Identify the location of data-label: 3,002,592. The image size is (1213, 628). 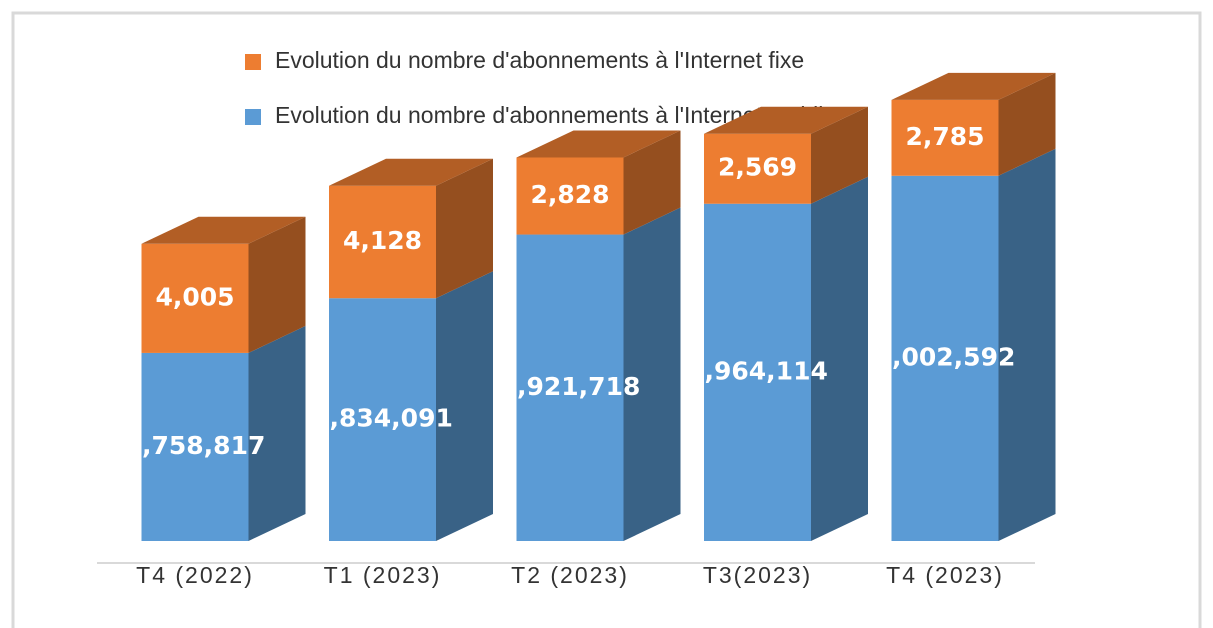
(945, 356).